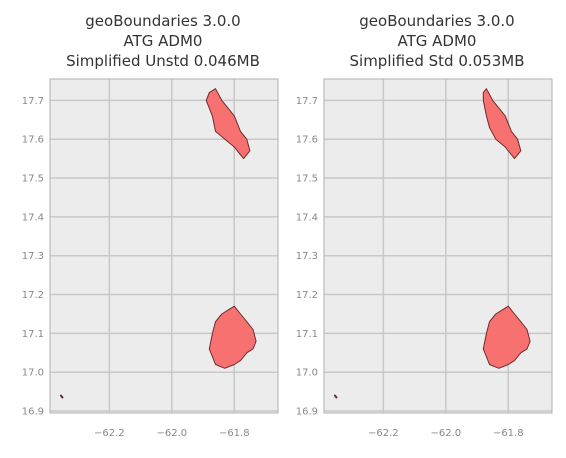 The width and height of the screenshot is (566, 458). What do you see at coordinates (163, 61) in the screenshot?
I see `panel-title-line-3: Simplified Unstd 0.046MB` at bounding box center [163, 61].